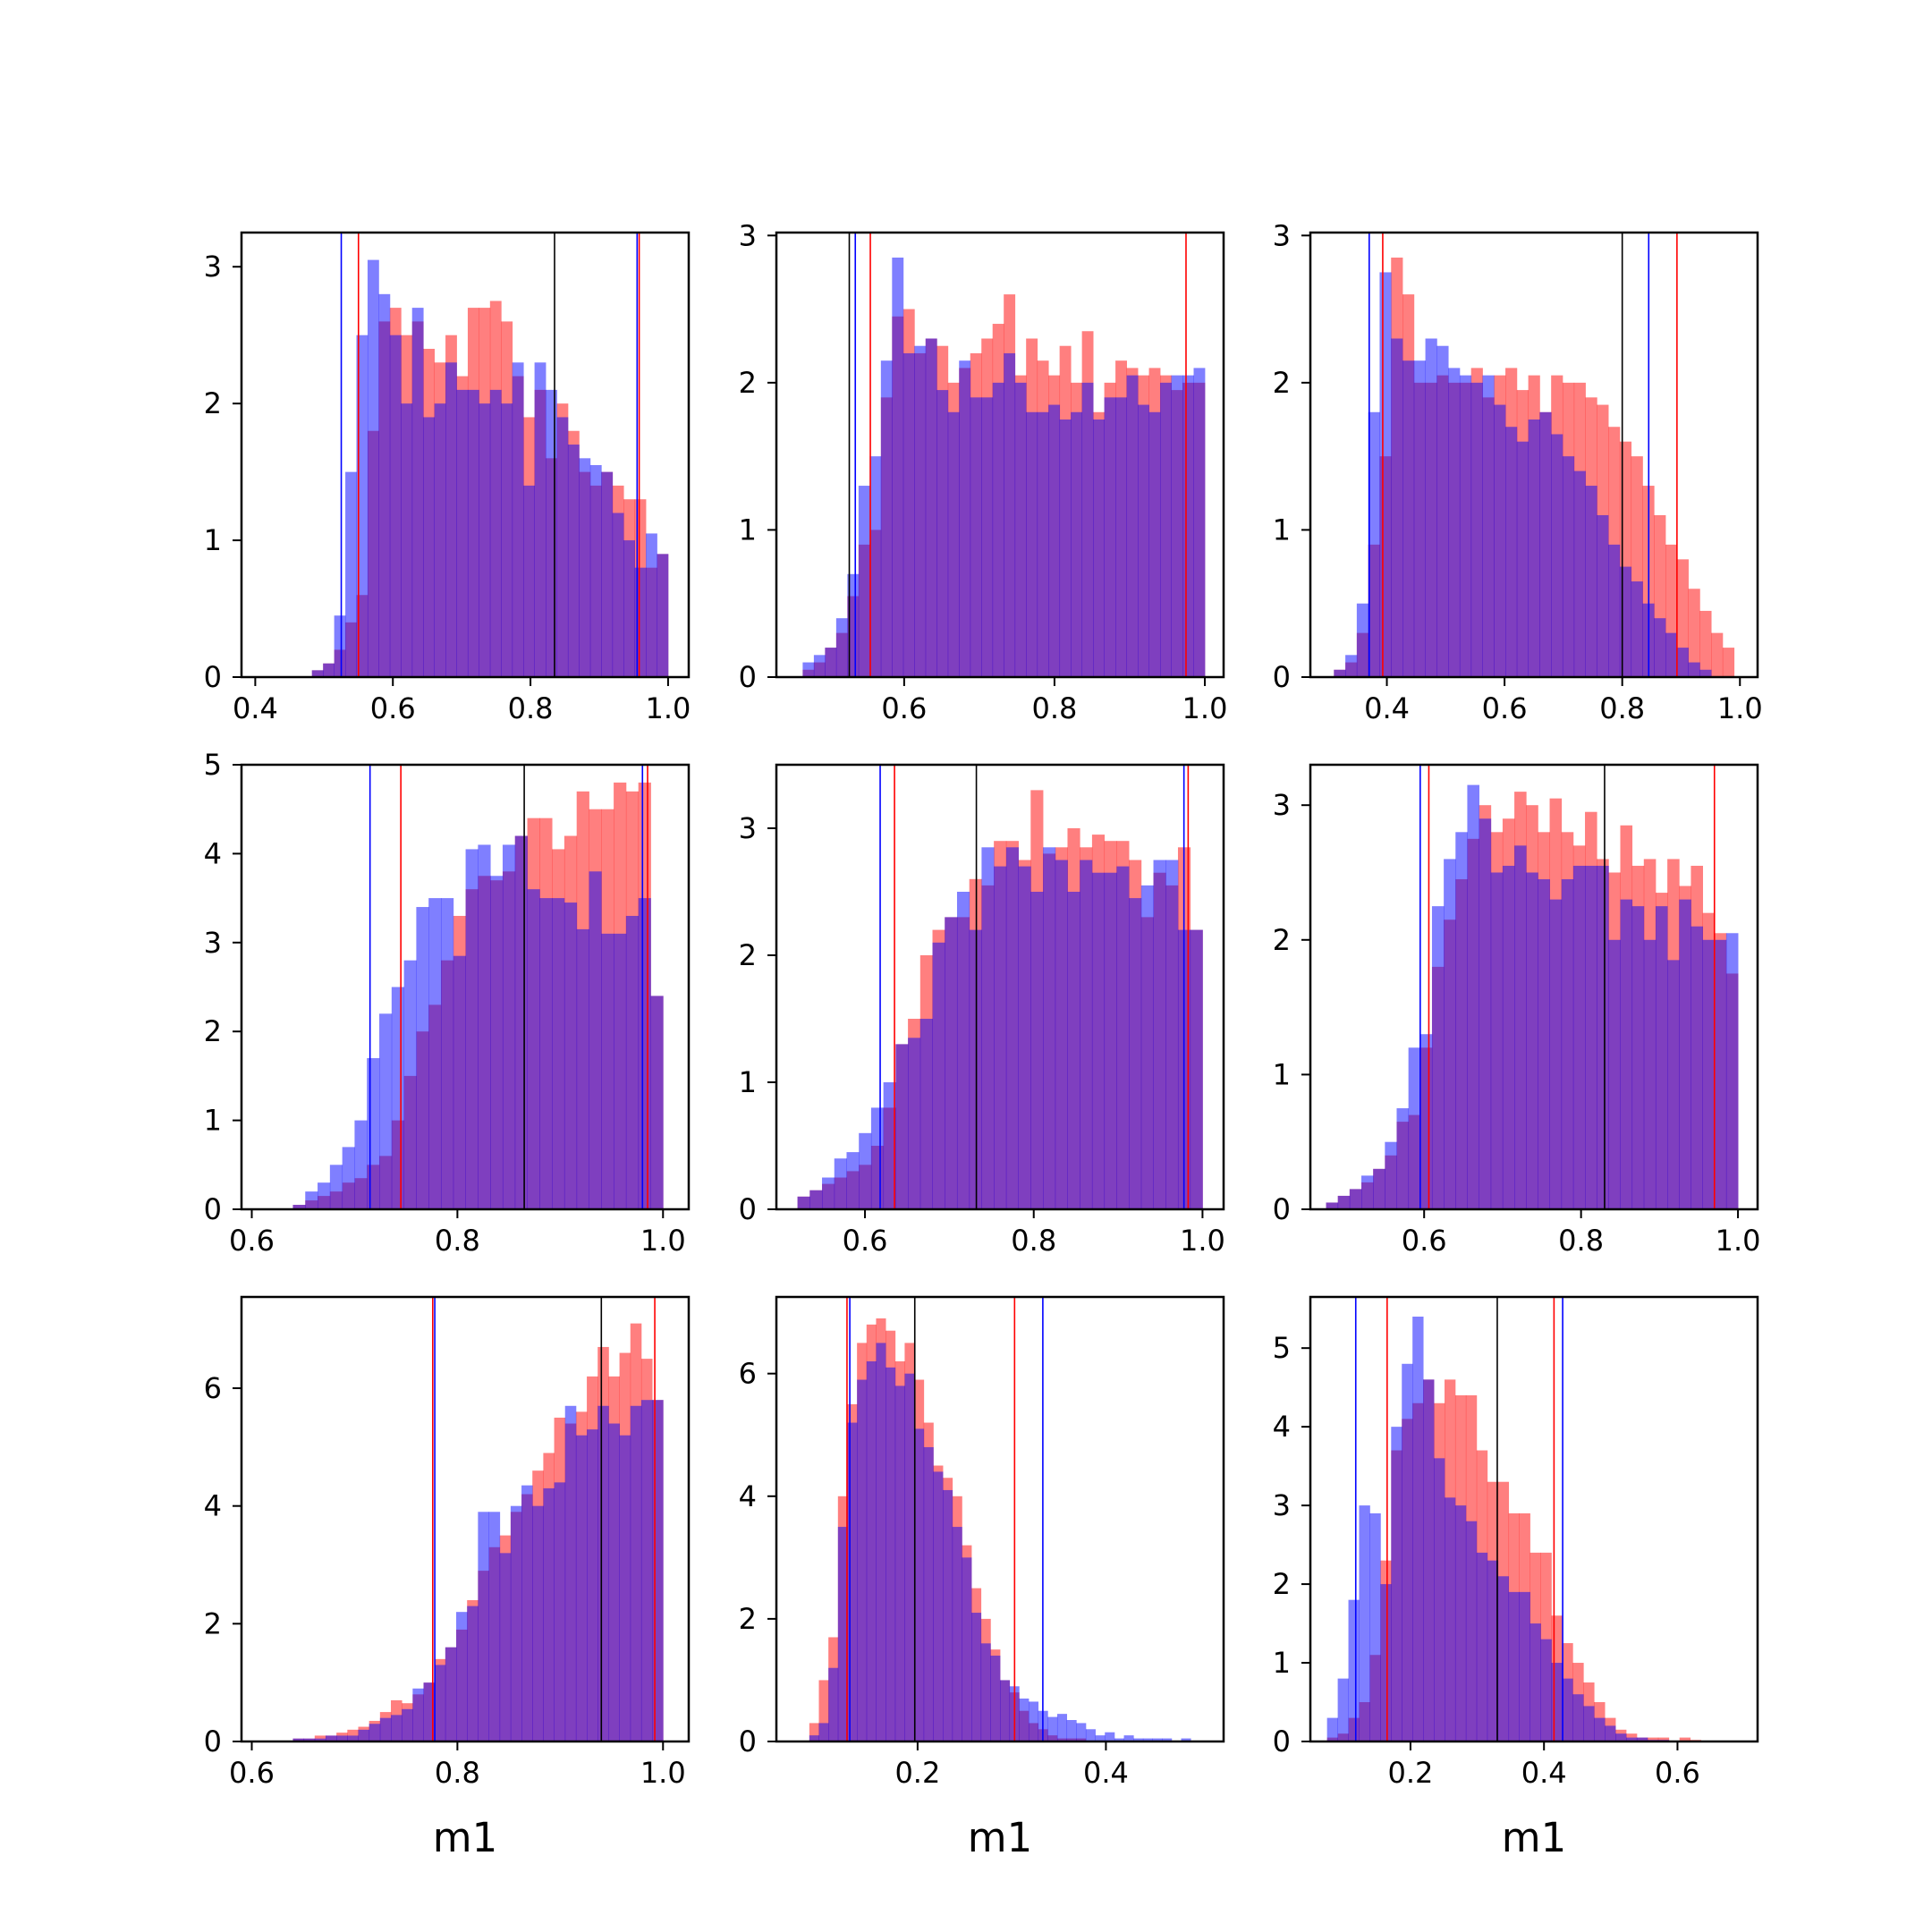  What do you see at coordinates (1534, 1837) in the screenshot?
I see `x-axis-label: m1` at bounding box center [1534, 1837].